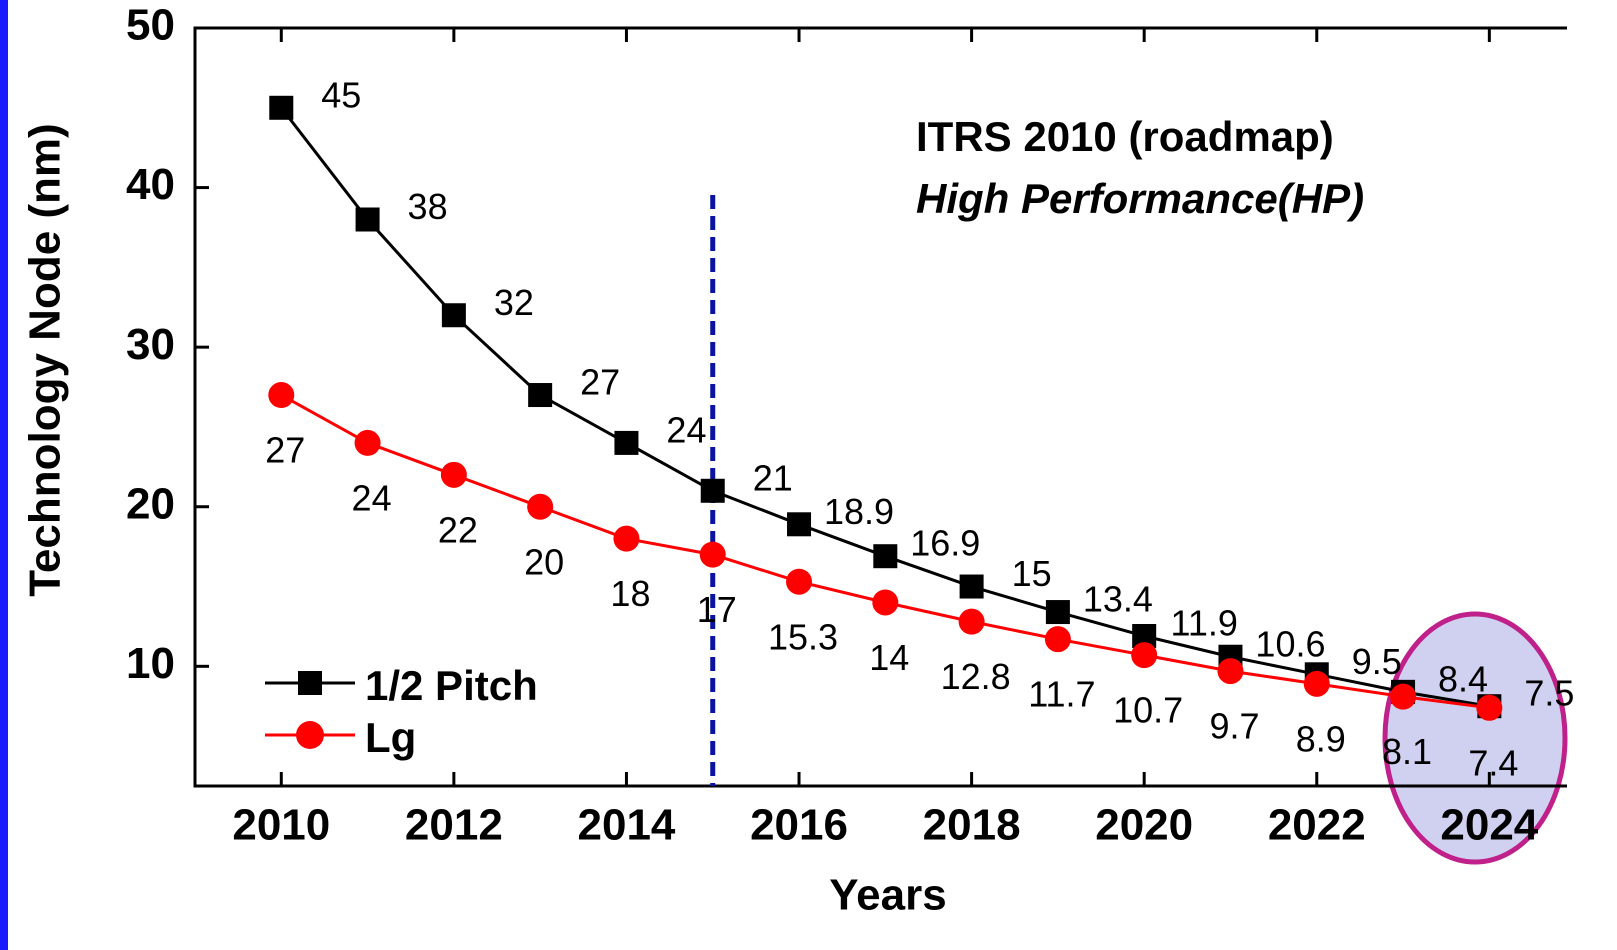  What do you see at coordinates (1475, 738) in the screenshot?
I see `highlight-ellipse` at bounding box center [1475, 738].